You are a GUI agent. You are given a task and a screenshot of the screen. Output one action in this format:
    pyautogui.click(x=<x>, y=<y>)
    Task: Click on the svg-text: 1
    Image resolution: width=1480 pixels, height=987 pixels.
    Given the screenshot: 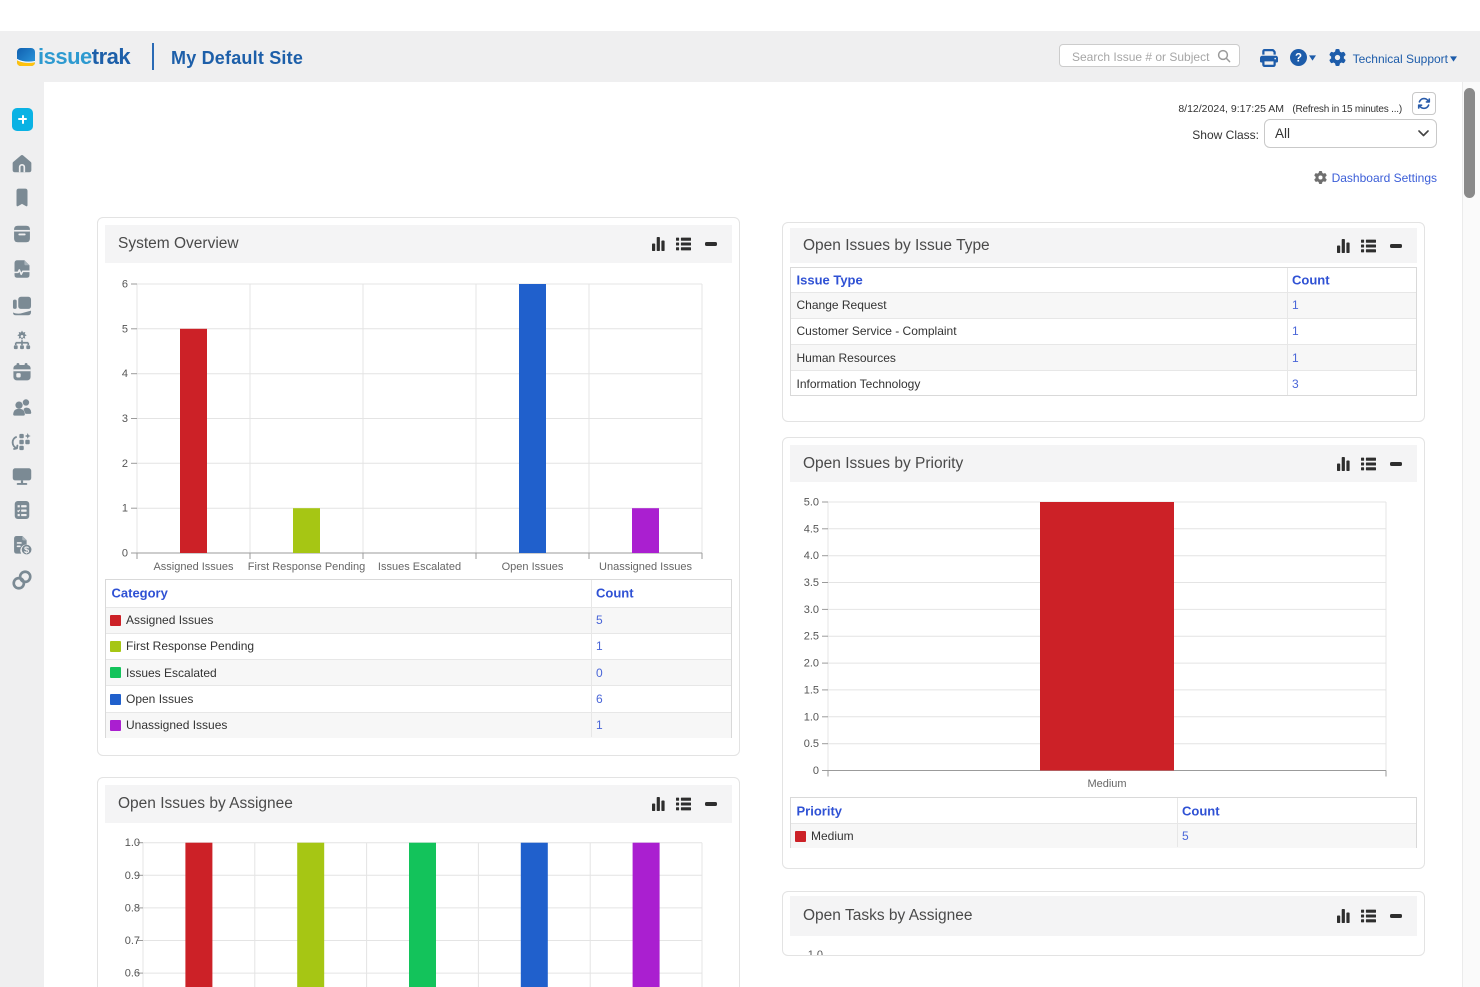 What is the action you would take?
    pyautogui.click(x=125, y=509)
    